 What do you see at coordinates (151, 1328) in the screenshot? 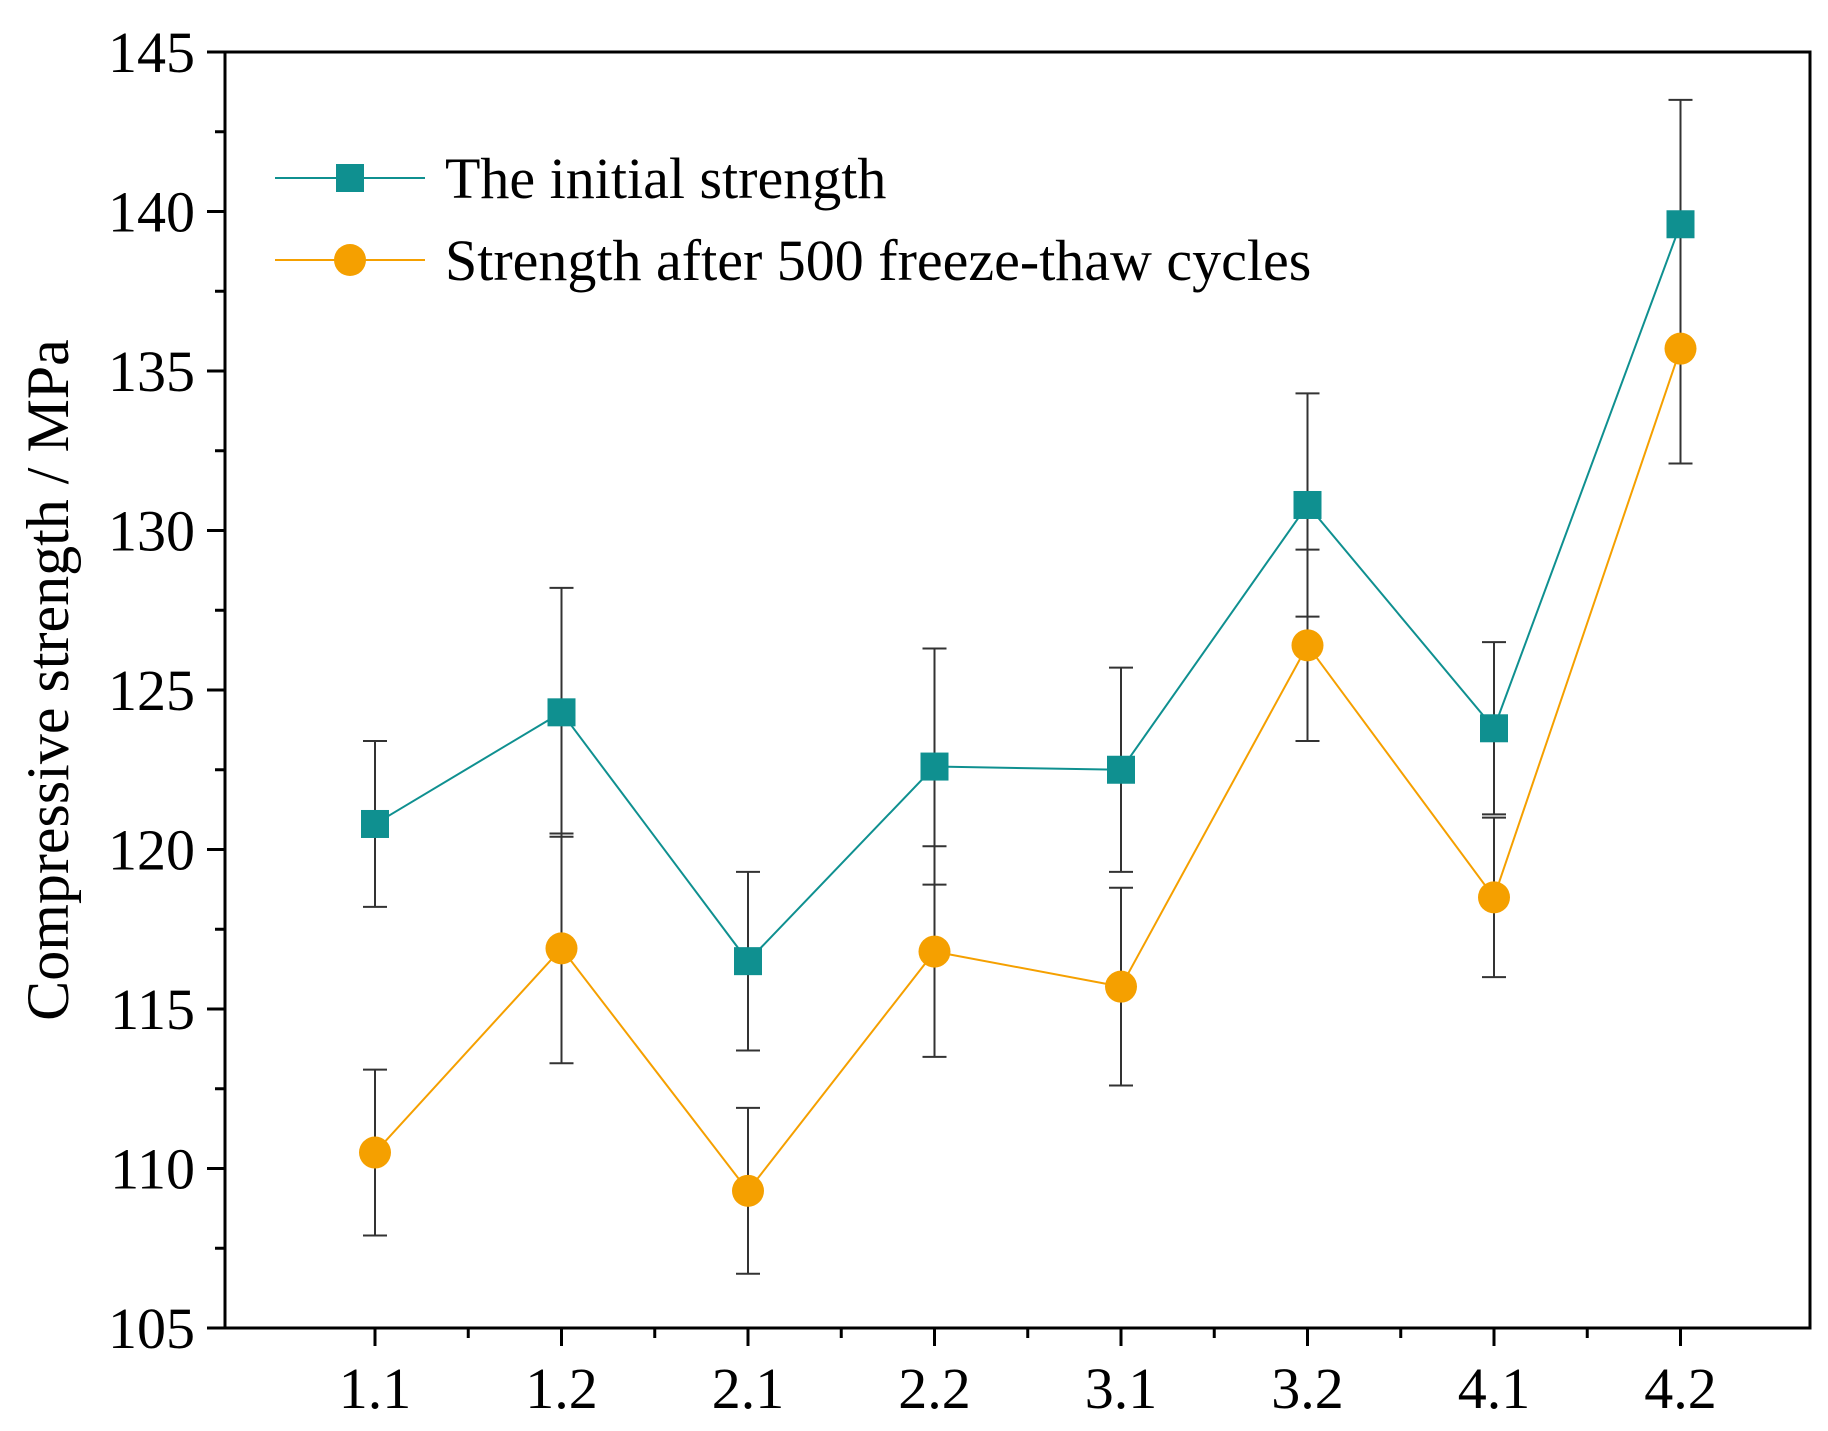
I see `y-tick-label: 105` at bounding box center [151, 1328].